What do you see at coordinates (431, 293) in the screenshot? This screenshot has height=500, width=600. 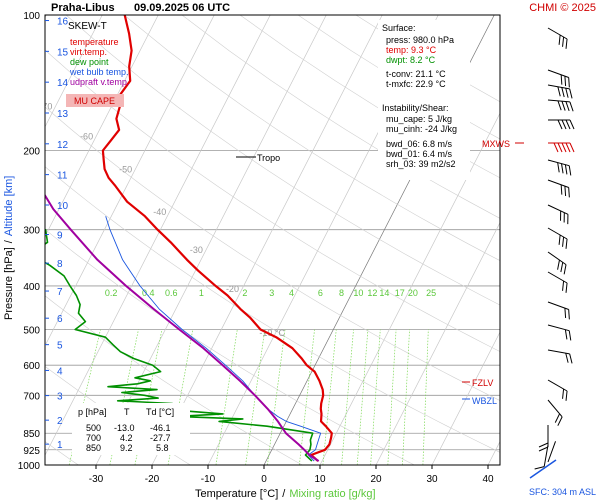 I see `mixing-ratio-label: 25` at bounding box center [431, 293].